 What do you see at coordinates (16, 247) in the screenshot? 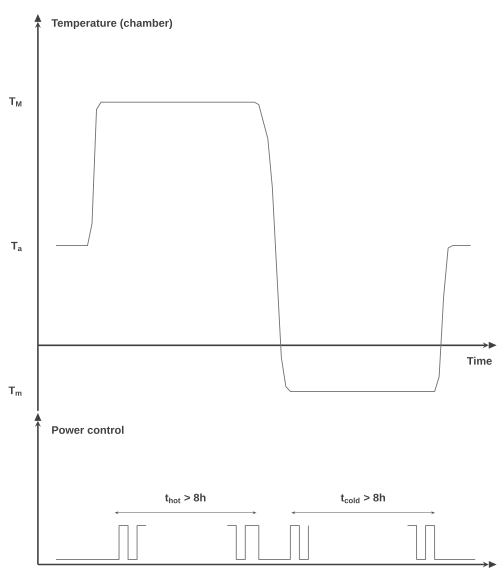
I see `text: T$_{a}$` at bounding box center [16, 247].